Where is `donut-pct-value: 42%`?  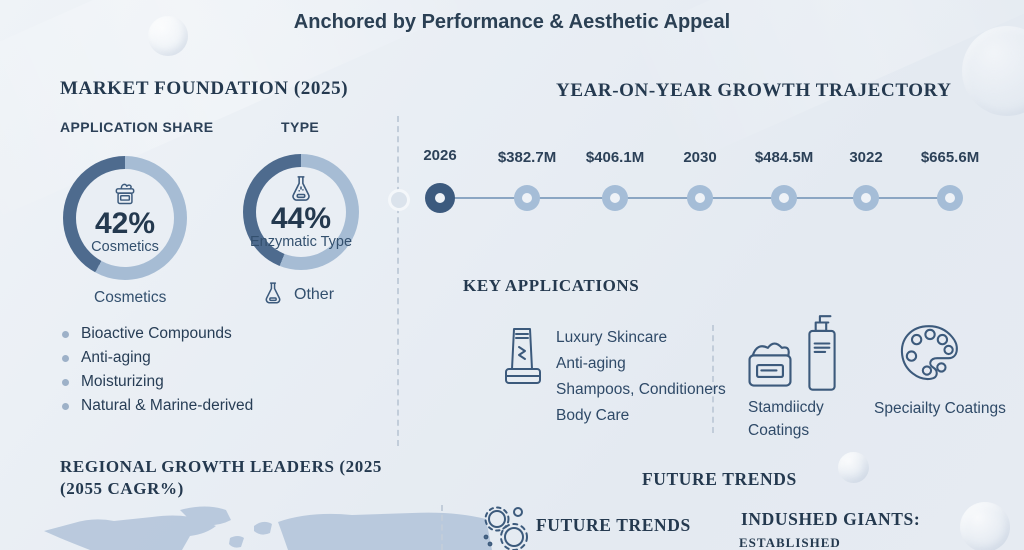
donut-pct-value: 42% is located at coordinates (125, 223).